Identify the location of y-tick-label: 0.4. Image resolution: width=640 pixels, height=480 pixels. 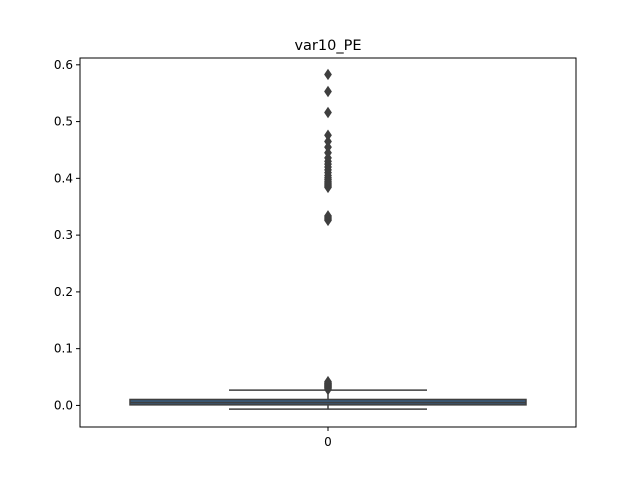
(63, 178).